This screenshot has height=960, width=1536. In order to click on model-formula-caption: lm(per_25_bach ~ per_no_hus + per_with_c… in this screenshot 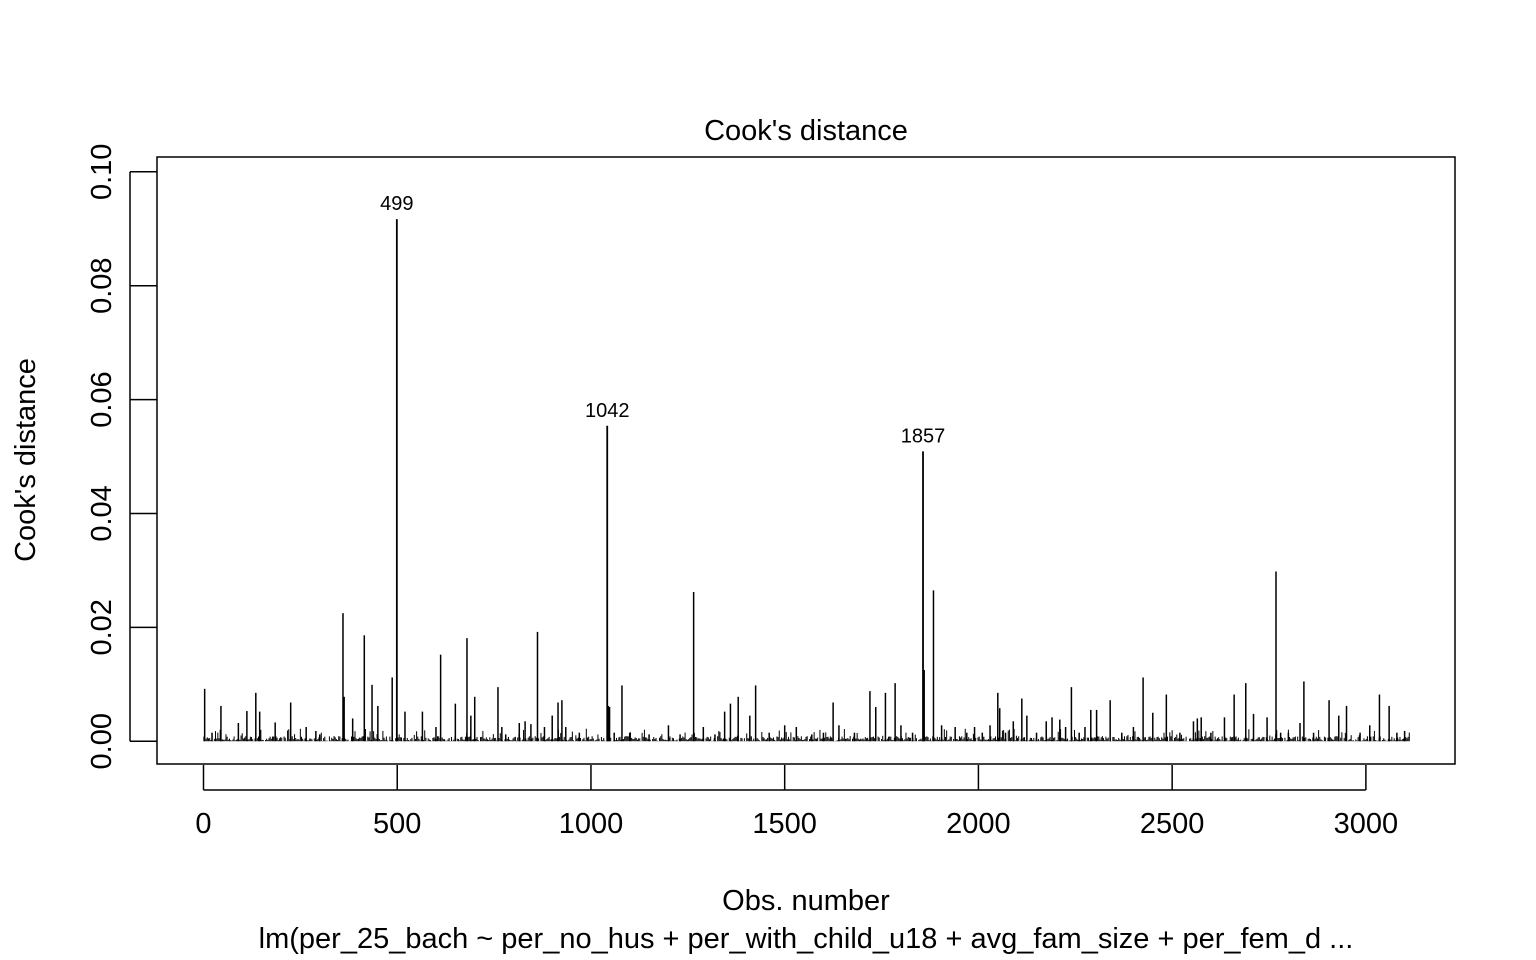, I will do `click(806, 939)`.